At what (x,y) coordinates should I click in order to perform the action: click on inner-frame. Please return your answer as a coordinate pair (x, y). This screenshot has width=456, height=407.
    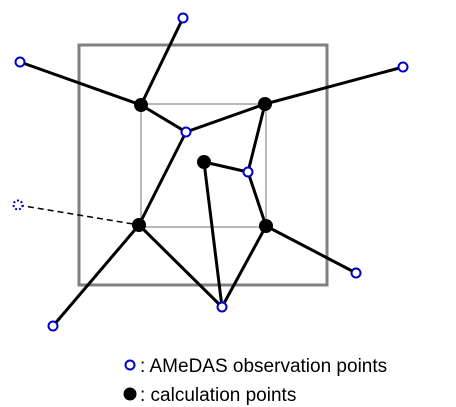
    Looking at the image, I should click on (203, 165).